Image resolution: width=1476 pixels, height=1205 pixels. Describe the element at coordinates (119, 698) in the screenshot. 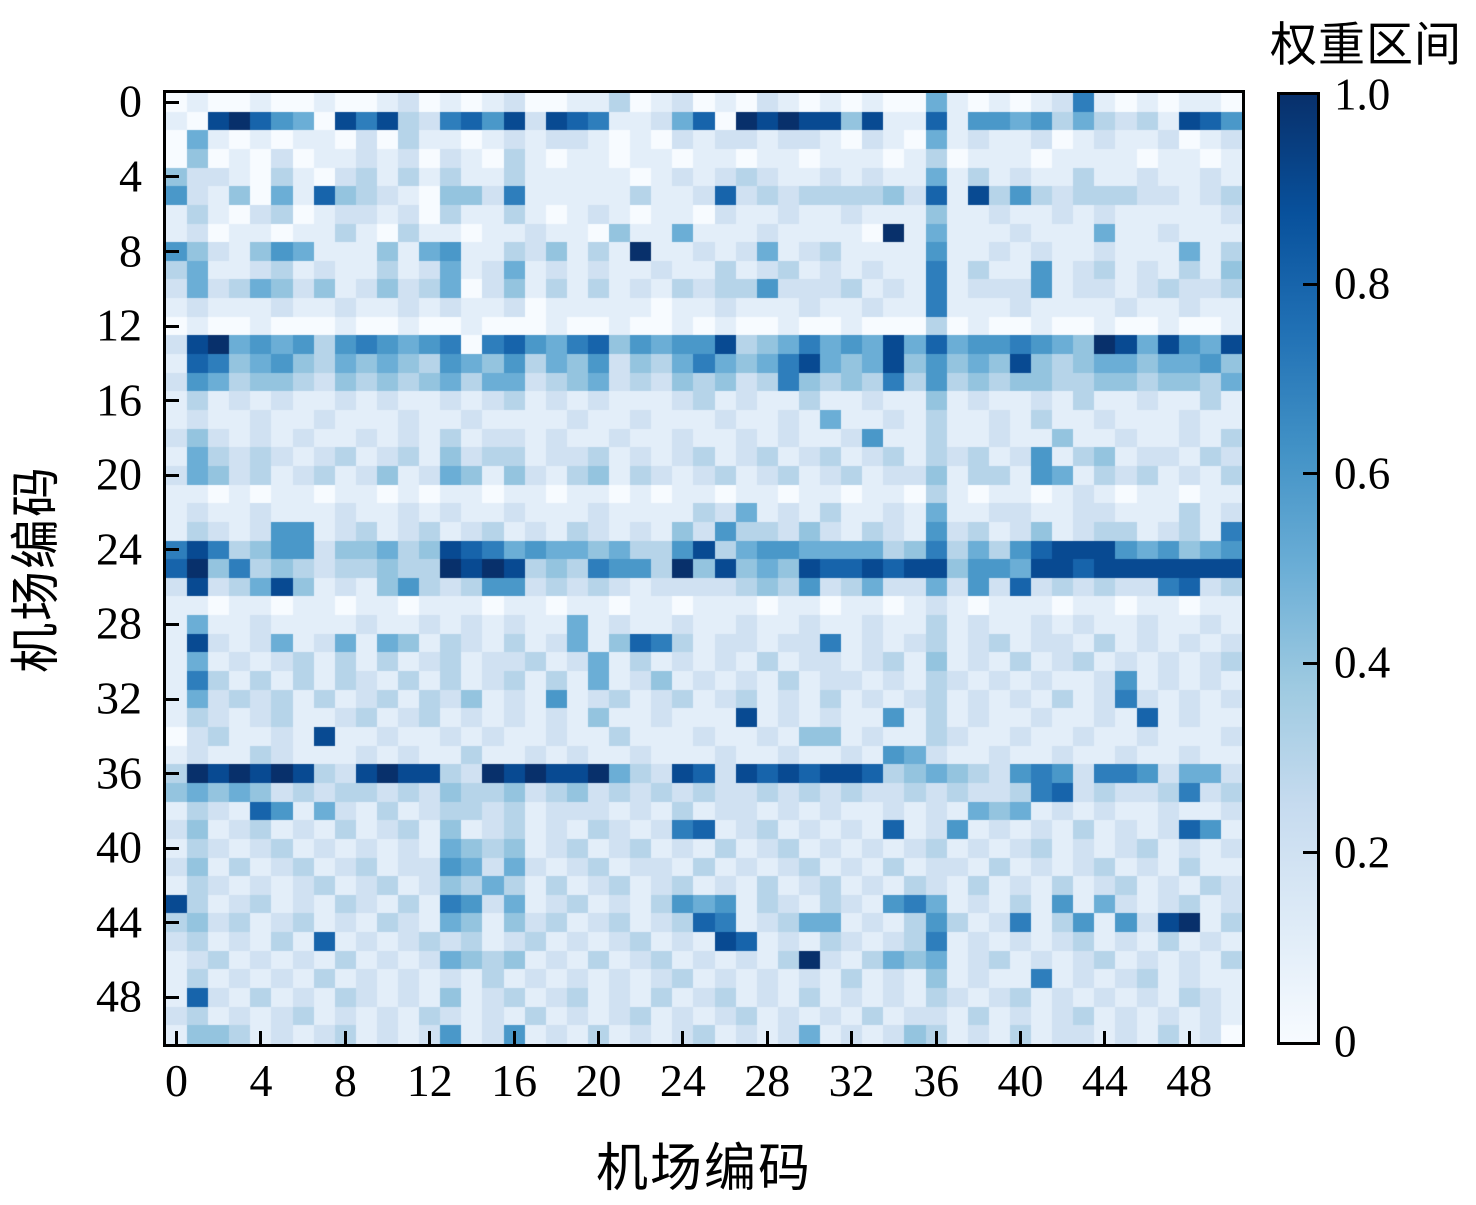

I see `y-axis-tick-label: 32` at that location.